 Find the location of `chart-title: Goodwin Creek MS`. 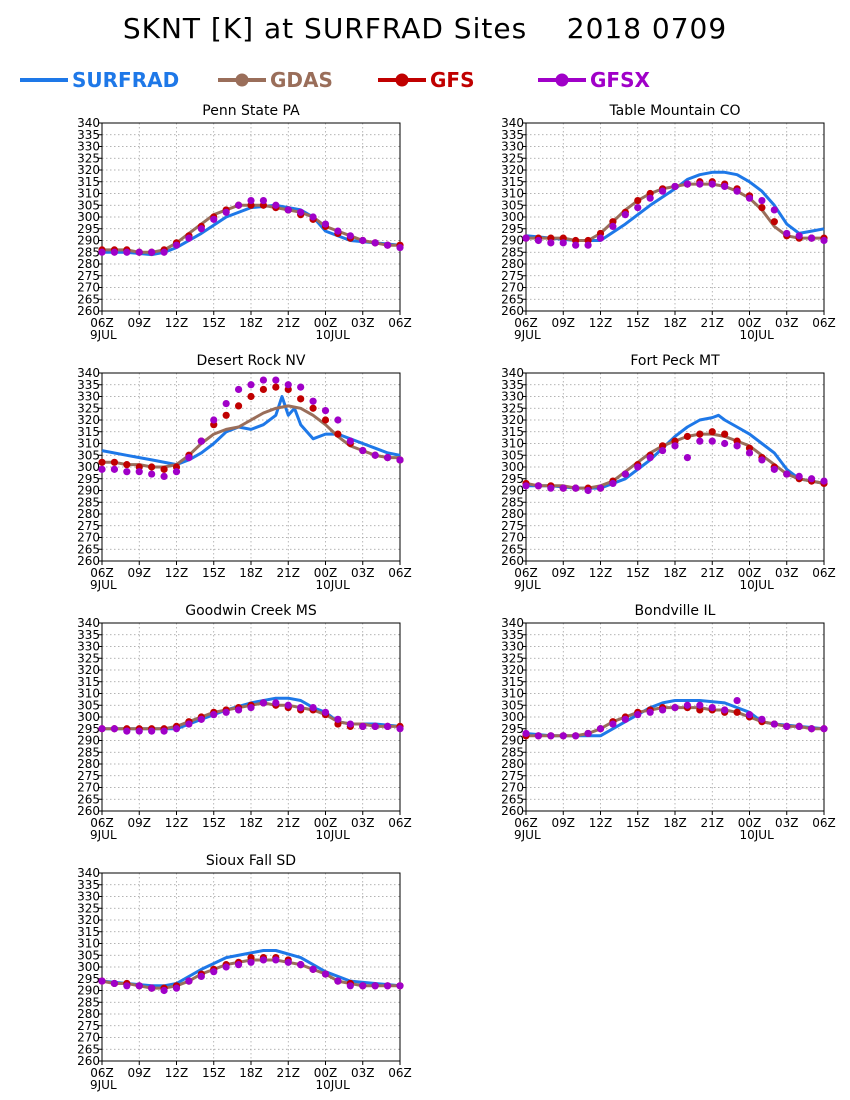

chart-title: Goodwin Creek MS is located at coordinates (251, 611).